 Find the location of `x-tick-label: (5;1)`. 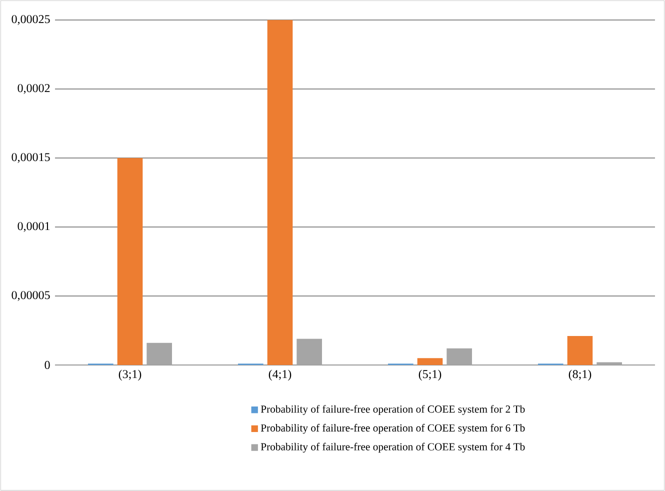

x-tick-label: (5;1) is located at coordinates (430, 375).